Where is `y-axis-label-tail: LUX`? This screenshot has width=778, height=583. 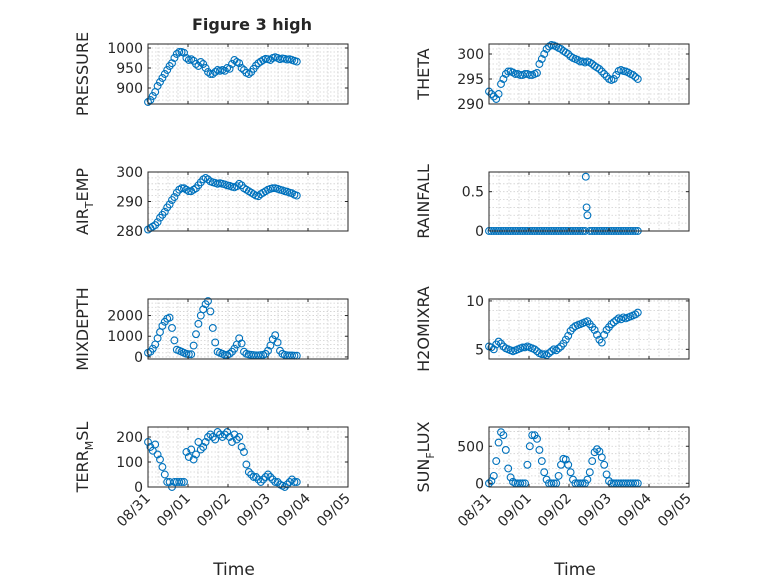 y-axis-label-tail: LUX is located at coordinates (423, 436).